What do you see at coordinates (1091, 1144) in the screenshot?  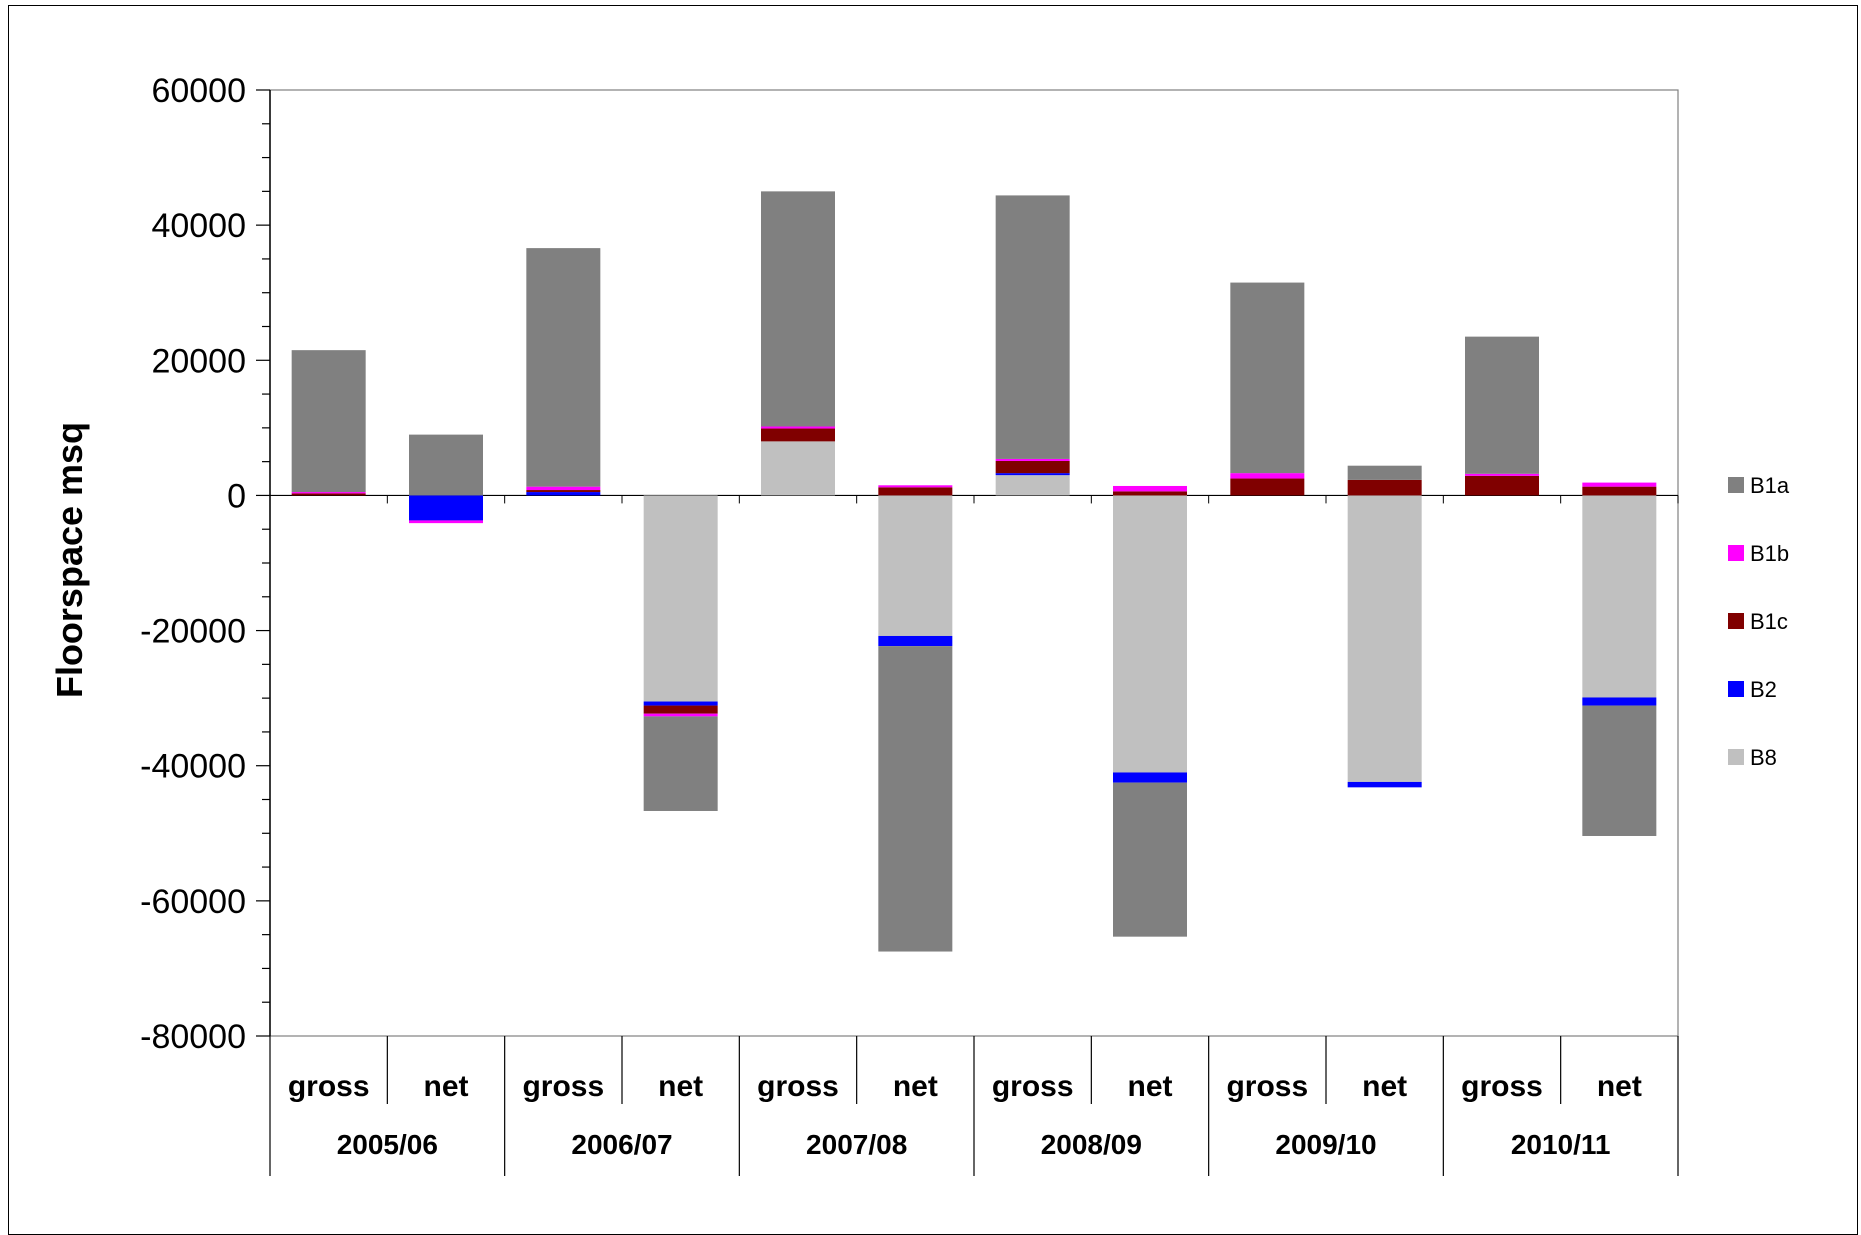 I see `x-year-label: 2008/09` at bounding box center [1091, 1144].